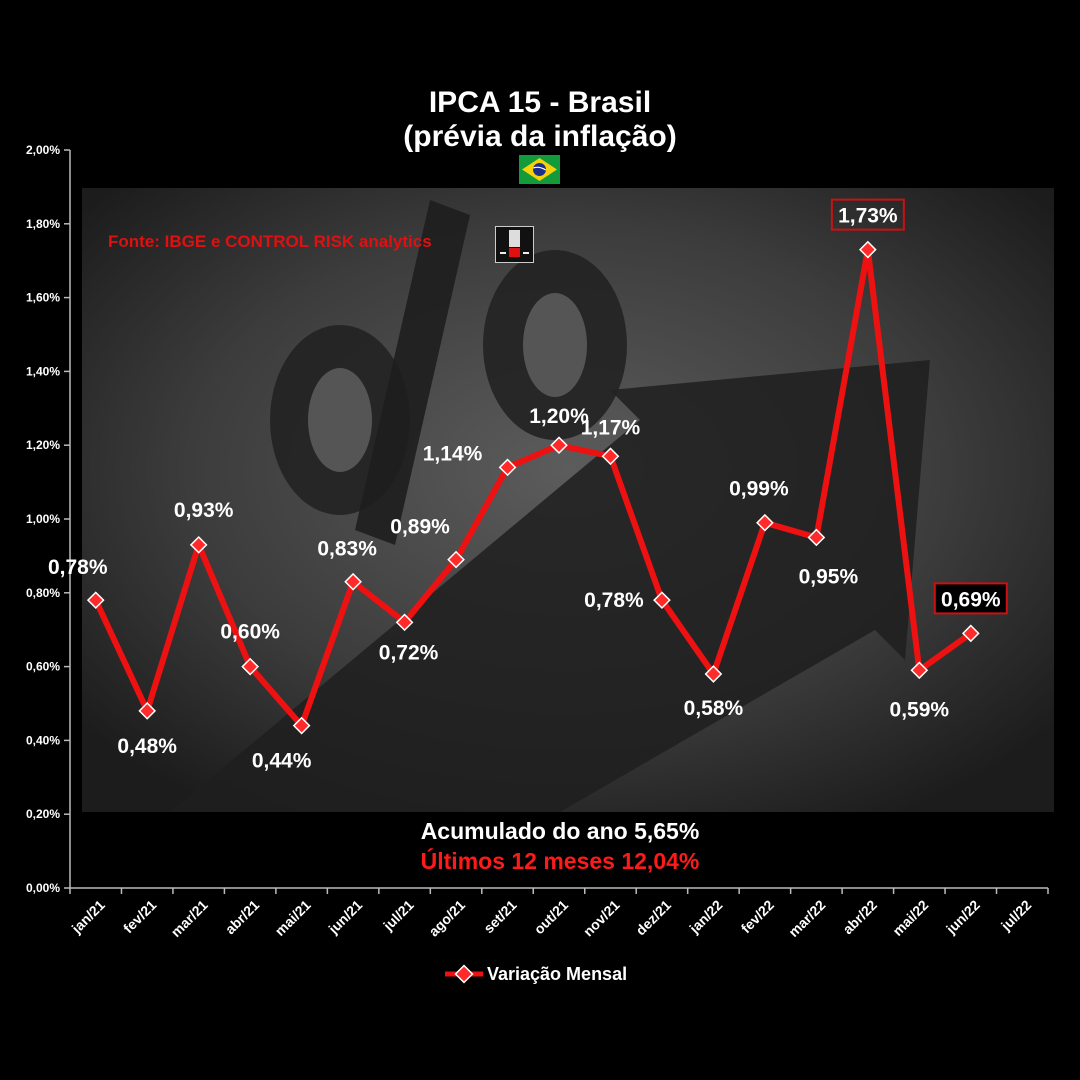 Image resolution: width=1080 pixels, height=1080 pixels. I want to click on brazil-flag-icon, so click(539, 169).